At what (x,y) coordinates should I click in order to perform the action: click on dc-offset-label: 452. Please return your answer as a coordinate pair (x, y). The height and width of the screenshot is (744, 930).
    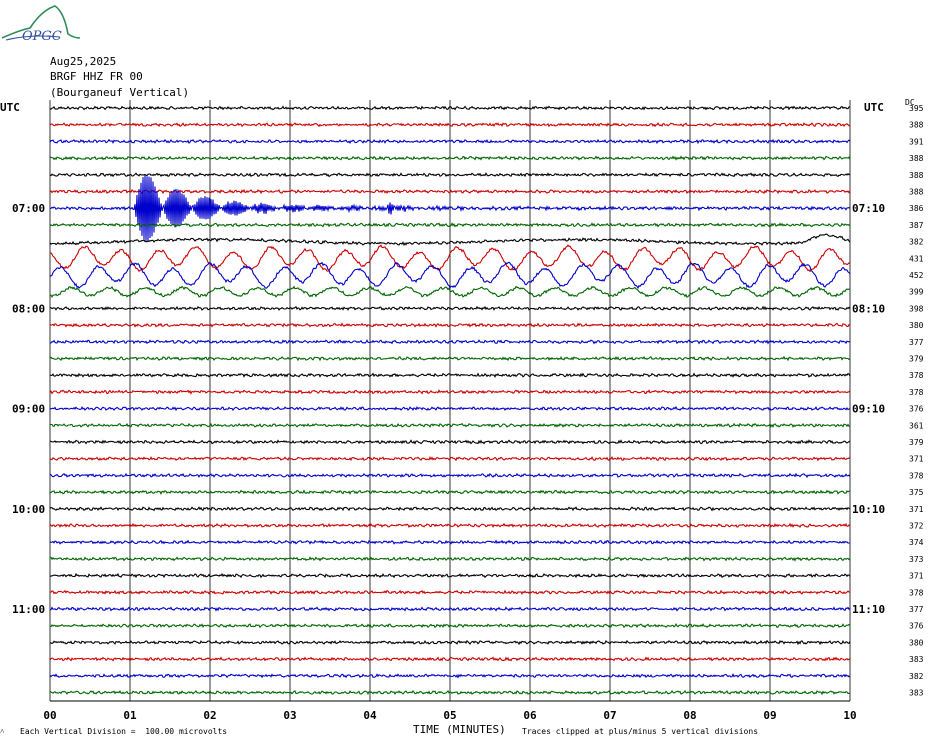
    Looking at the image, I should click on (916, 275).